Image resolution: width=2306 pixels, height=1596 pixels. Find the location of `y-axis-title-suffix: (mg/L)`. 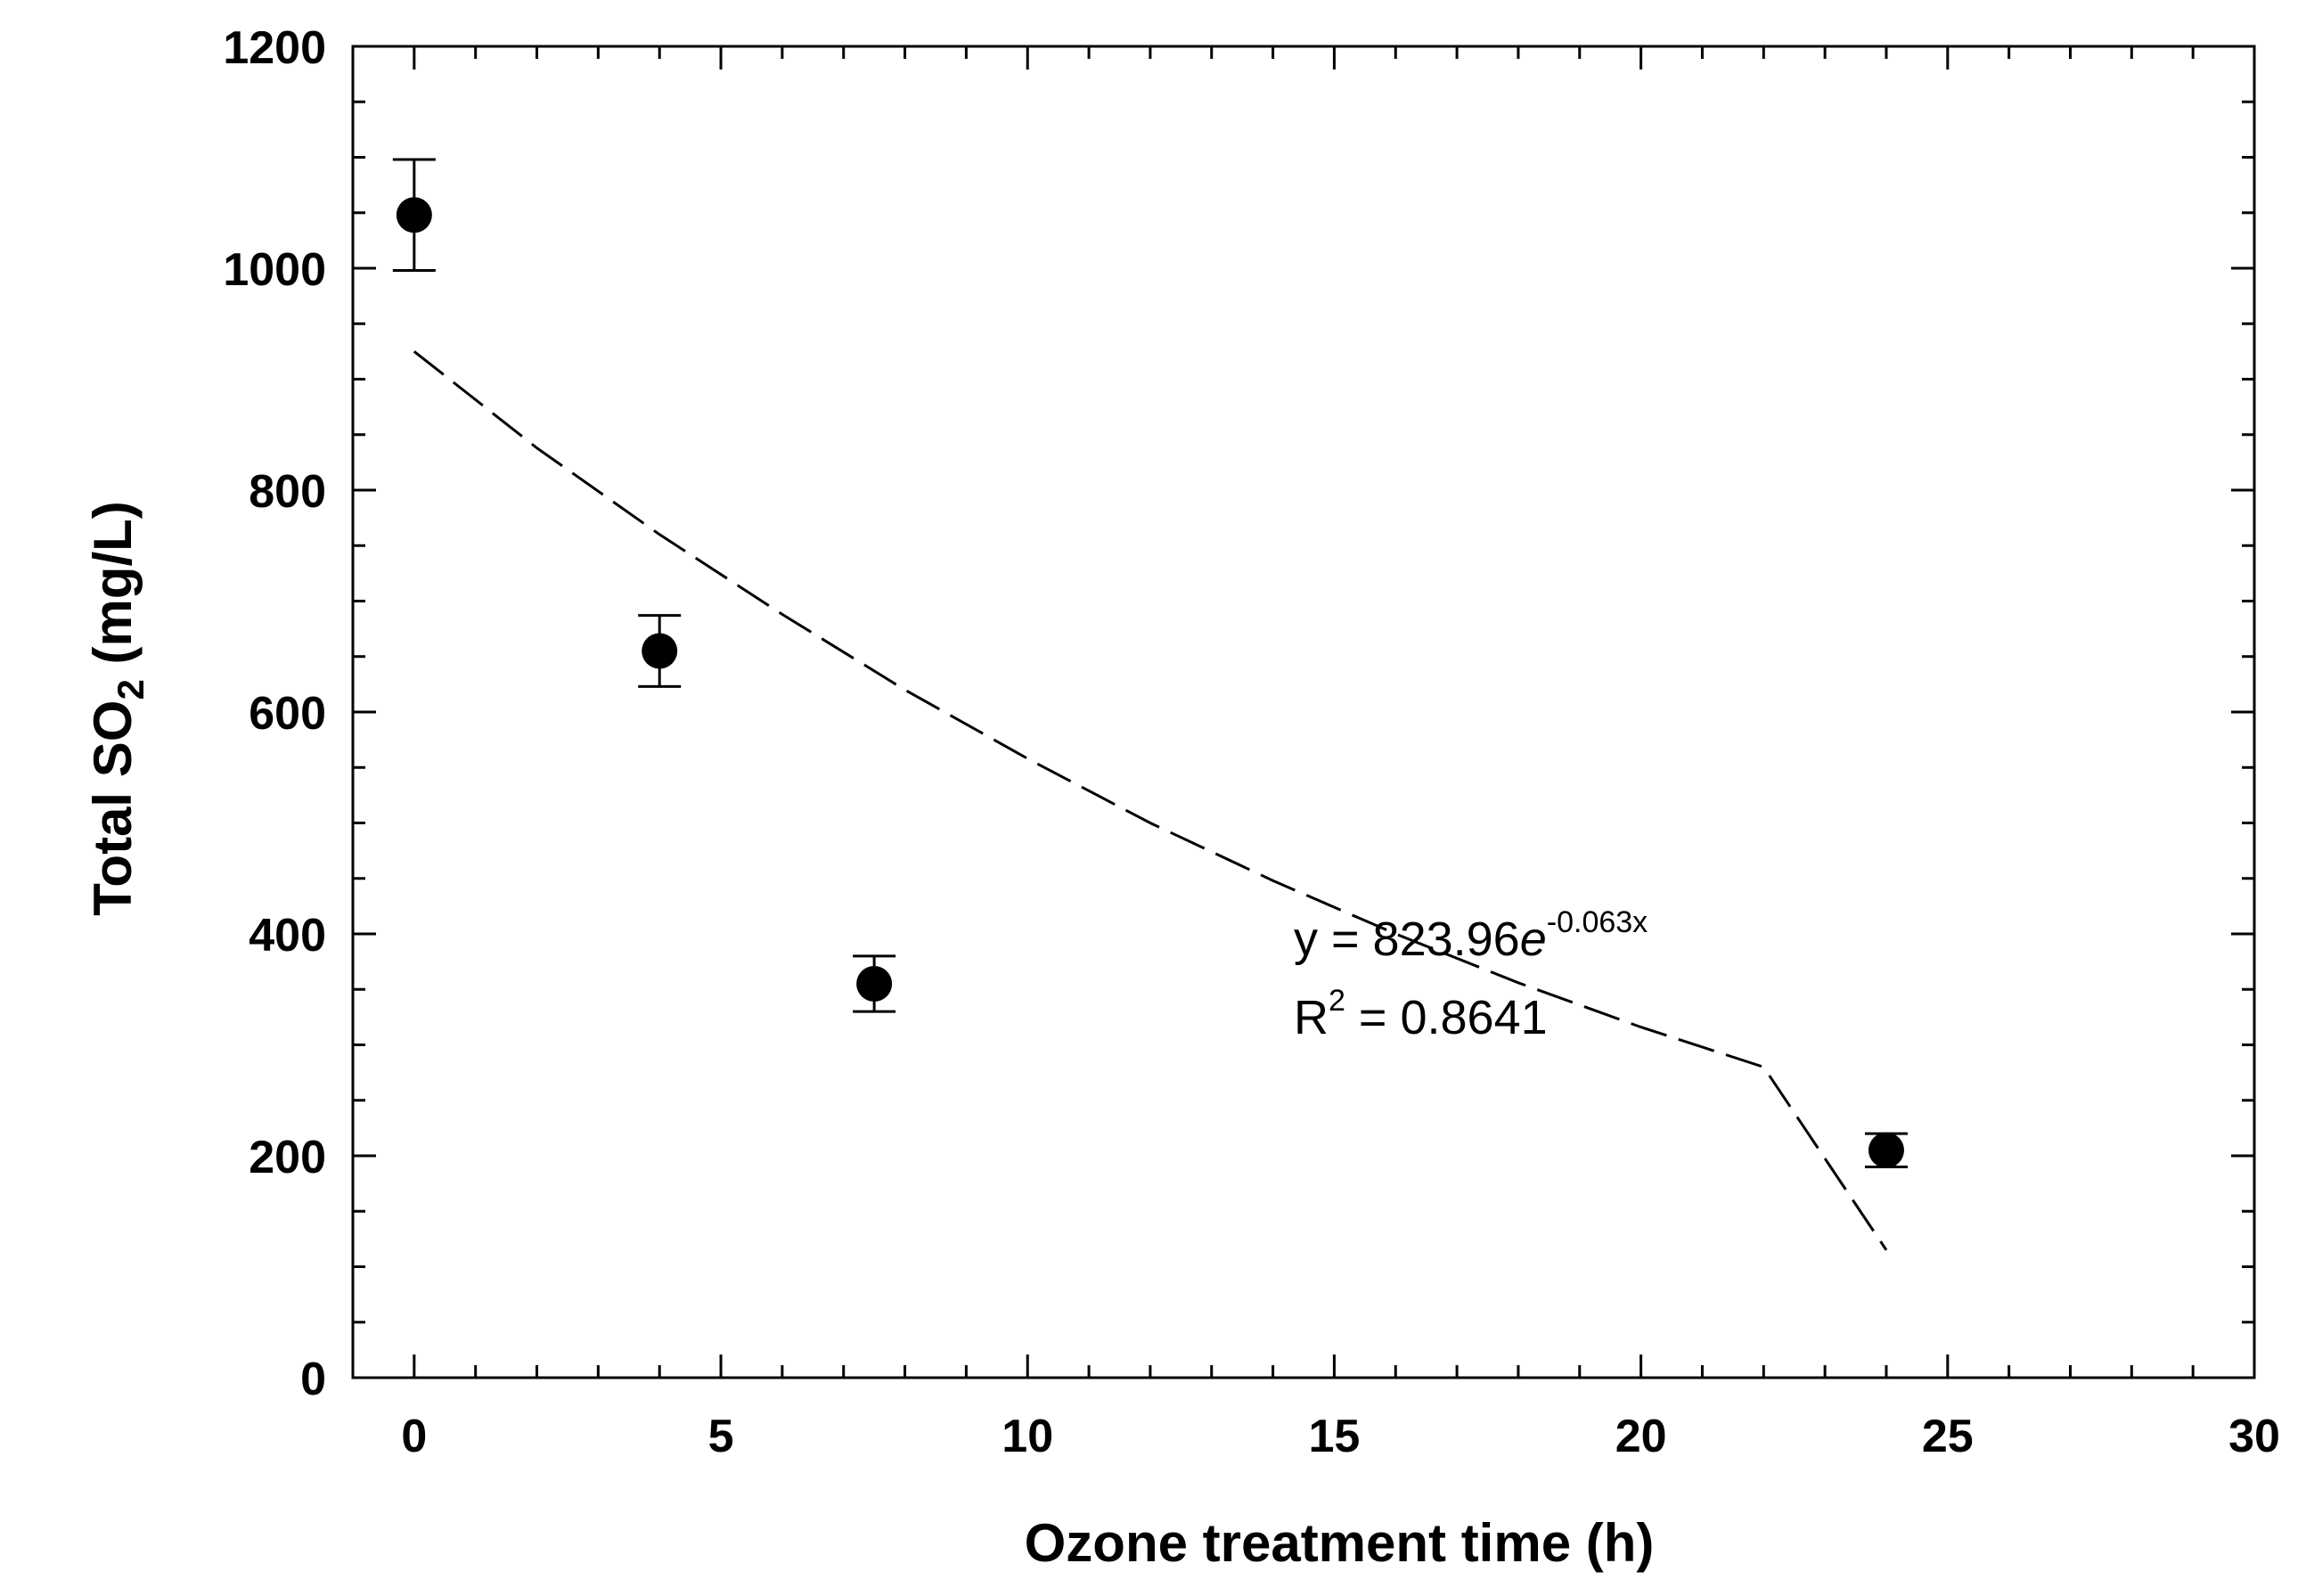

y-axis-title-suffix: (mg/L) is located at coordinates (113, 590).